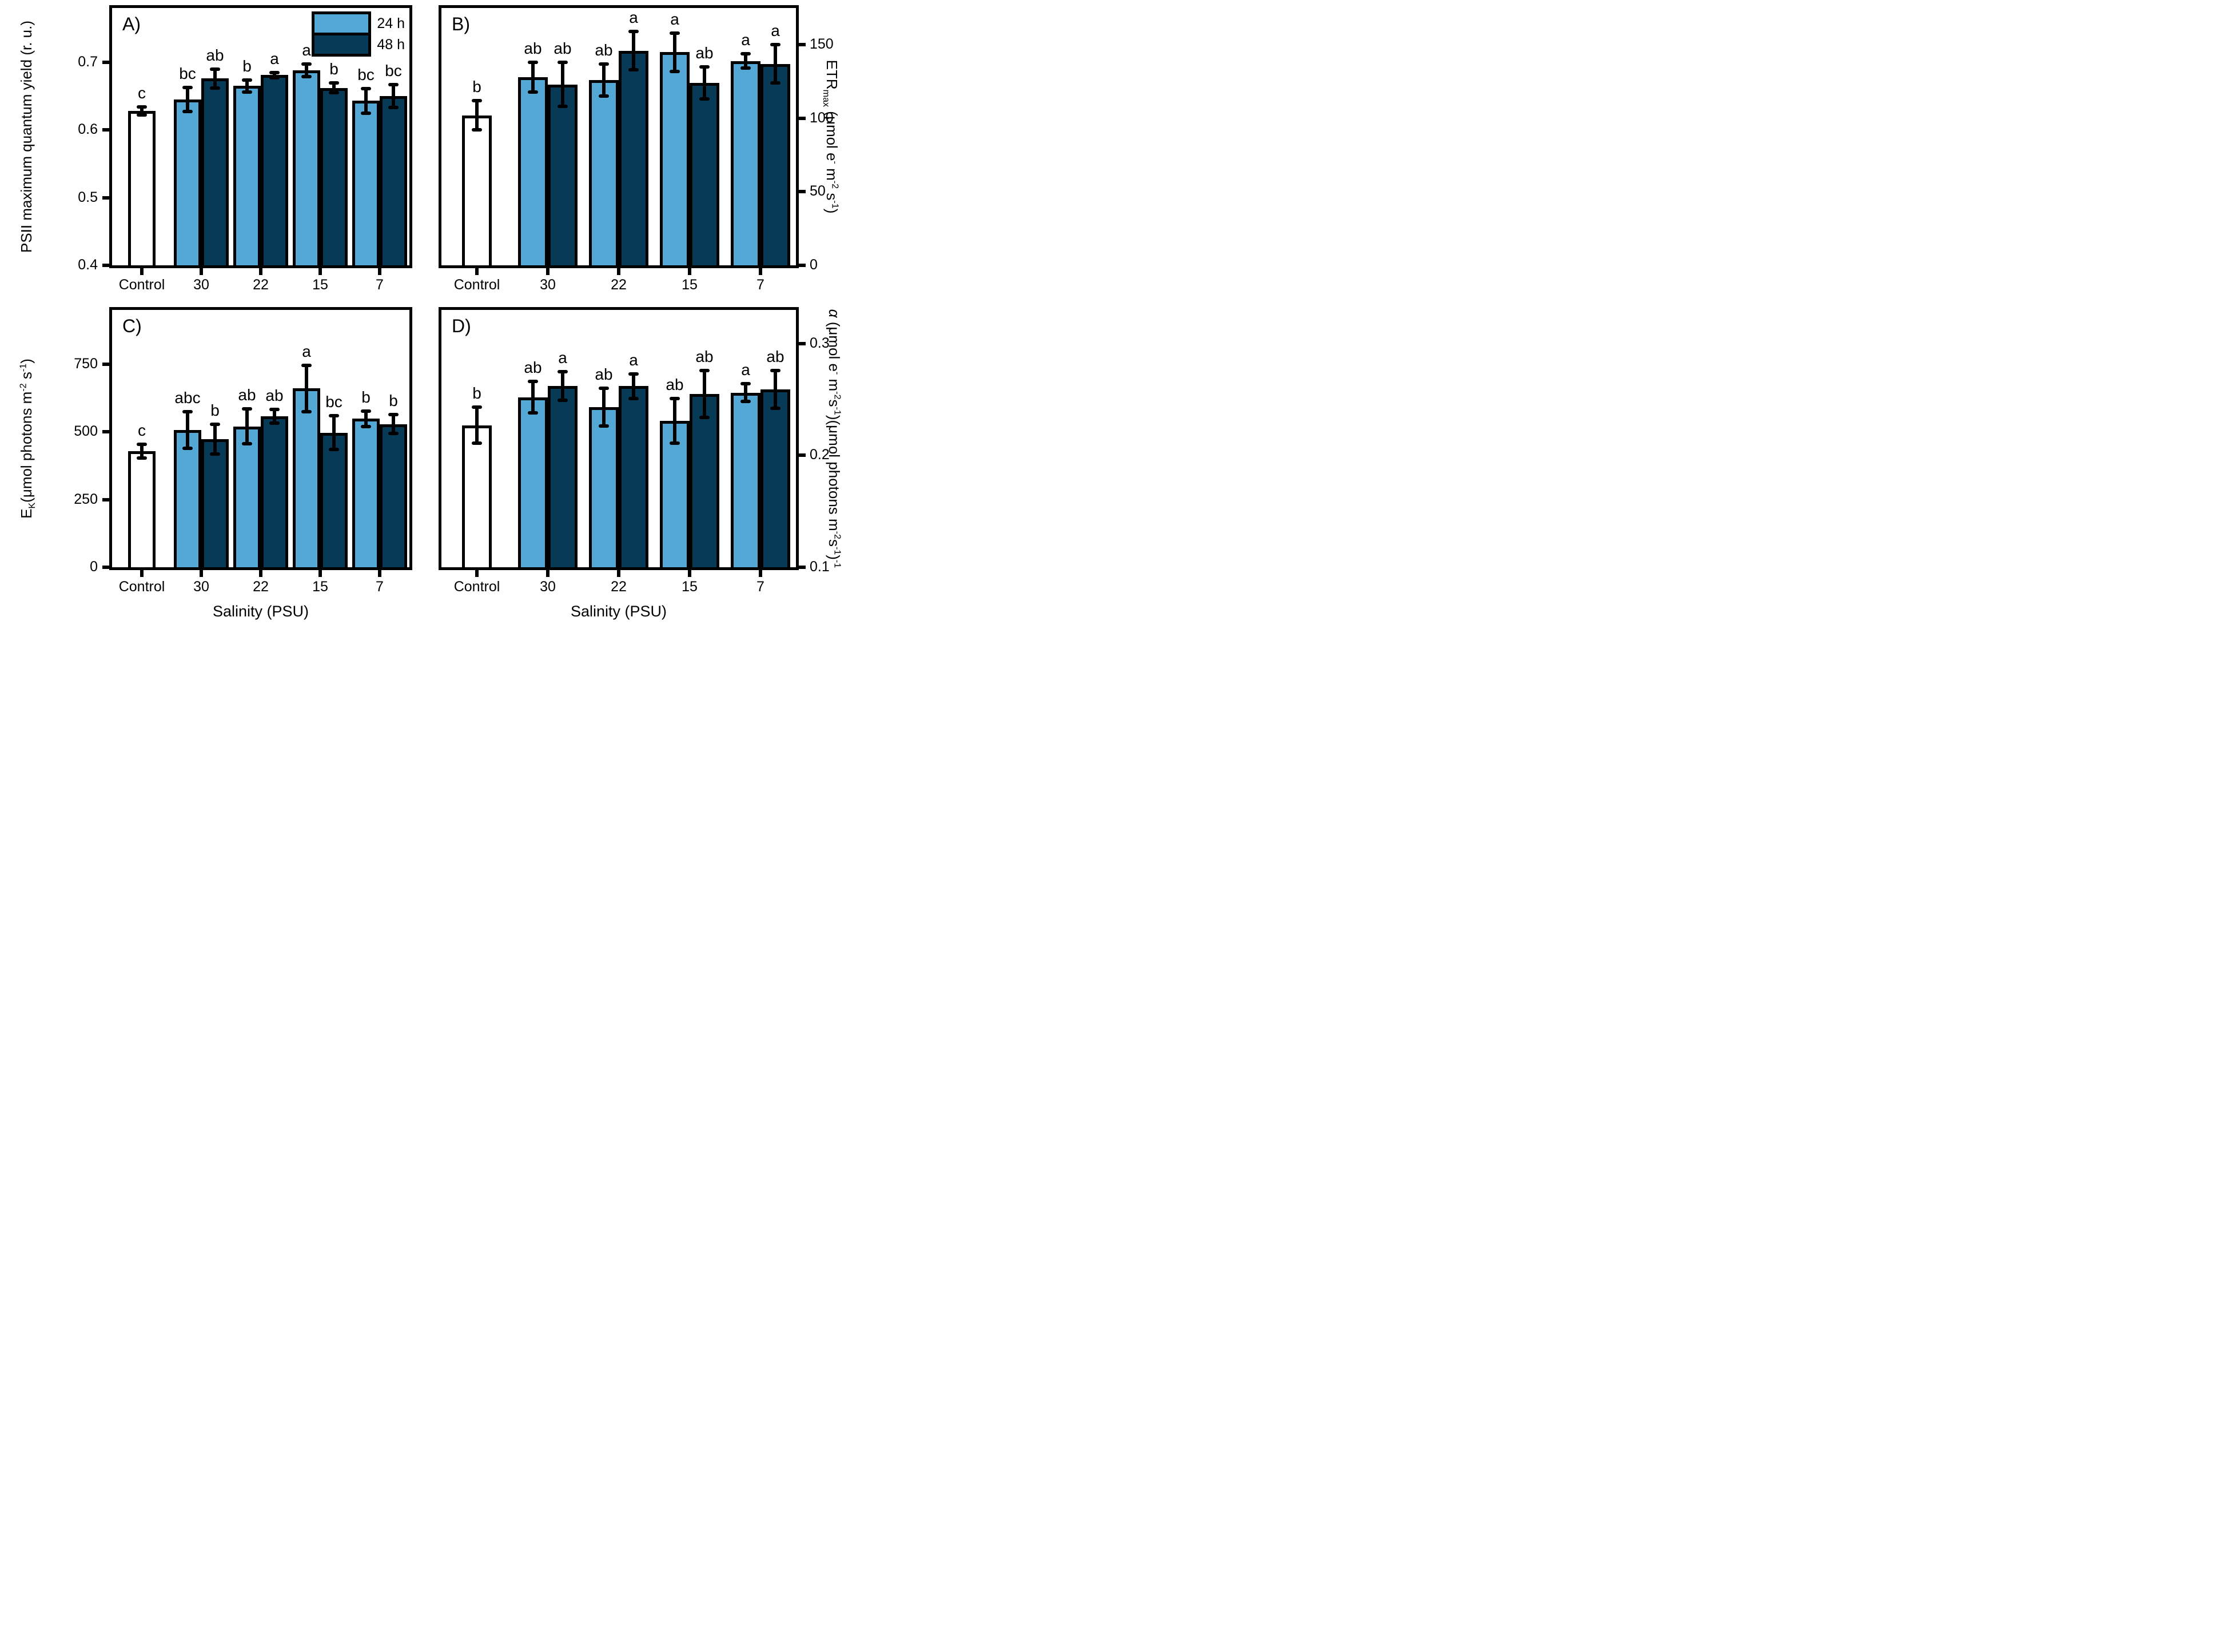 Image resolution: width=2226 pixels, height=1652 pixels. What do you see at coordinates (141, 285) in the screenshot?
I see `x-category-label: Control` at bounding box center [141, 285].